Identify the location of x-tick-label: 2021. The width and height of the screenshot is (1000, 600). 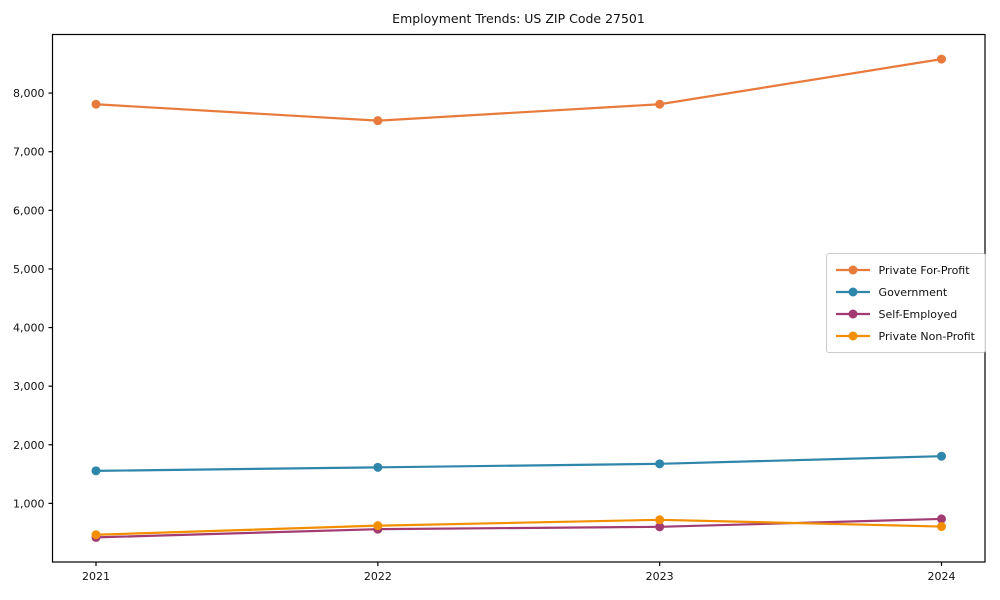
(96, 576).